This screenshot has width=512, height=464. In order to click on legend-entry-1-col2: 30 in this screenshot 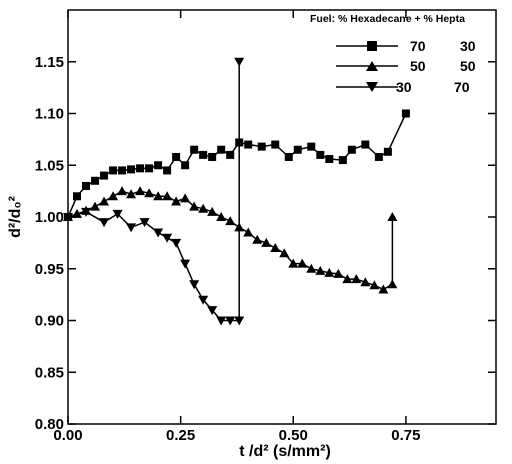, I will do `click(468, 46)`.